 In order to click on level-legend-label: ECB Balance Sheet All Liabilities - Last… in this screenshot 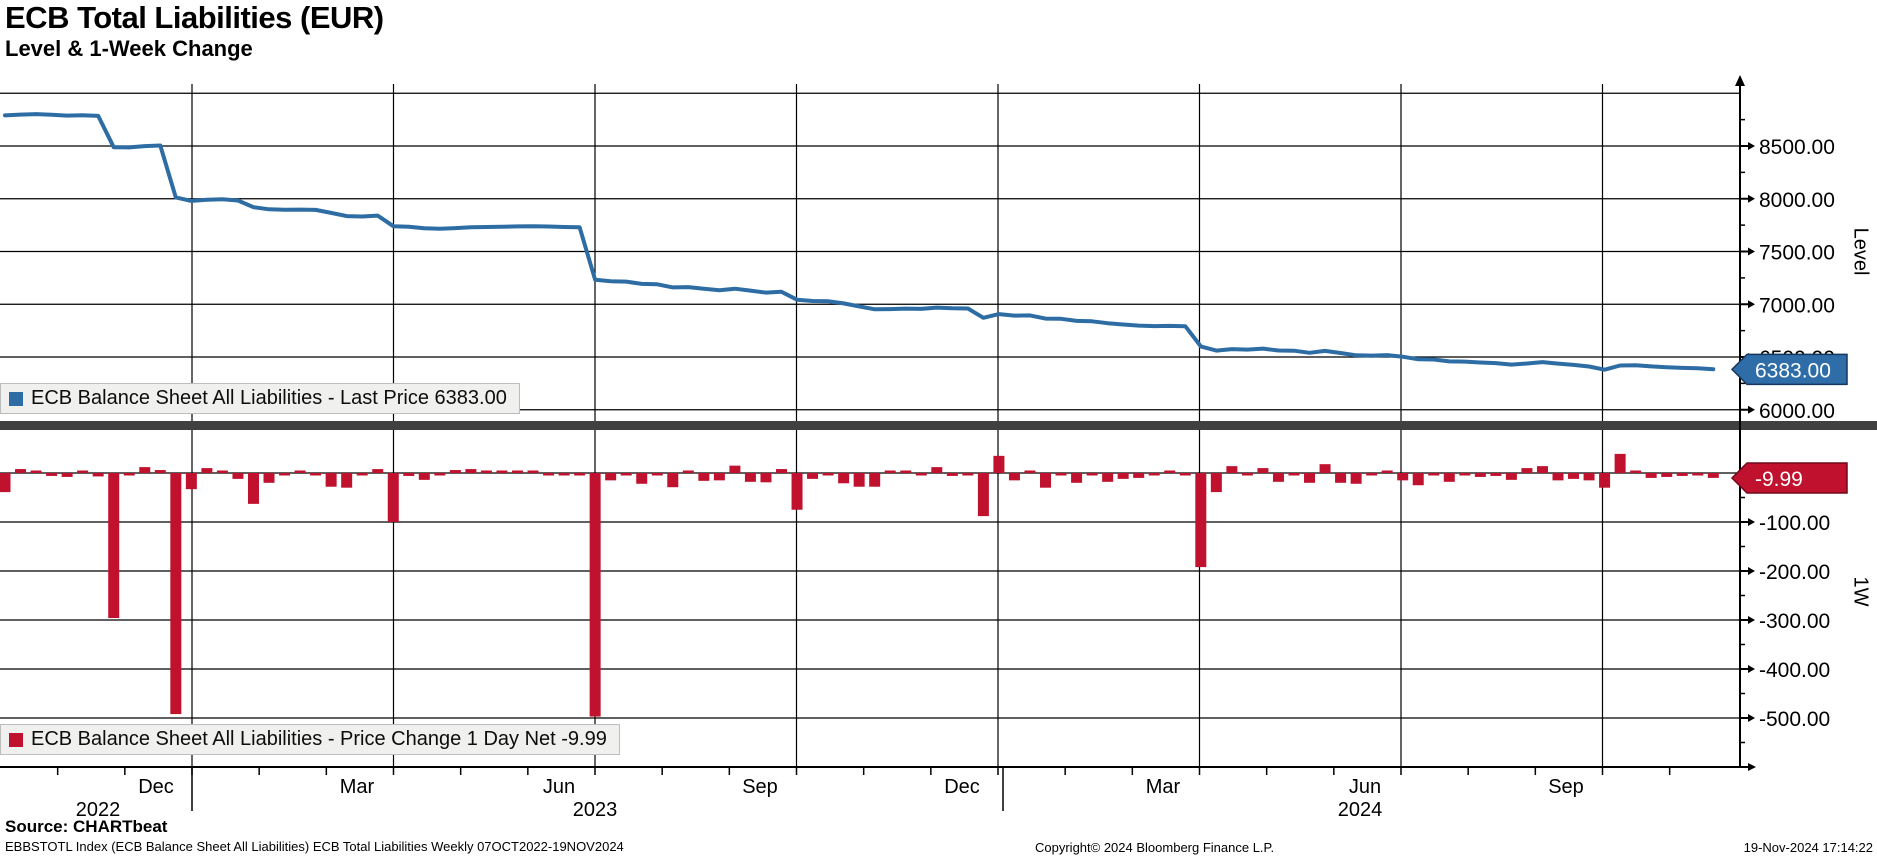, I will do `click(269, 398)`.